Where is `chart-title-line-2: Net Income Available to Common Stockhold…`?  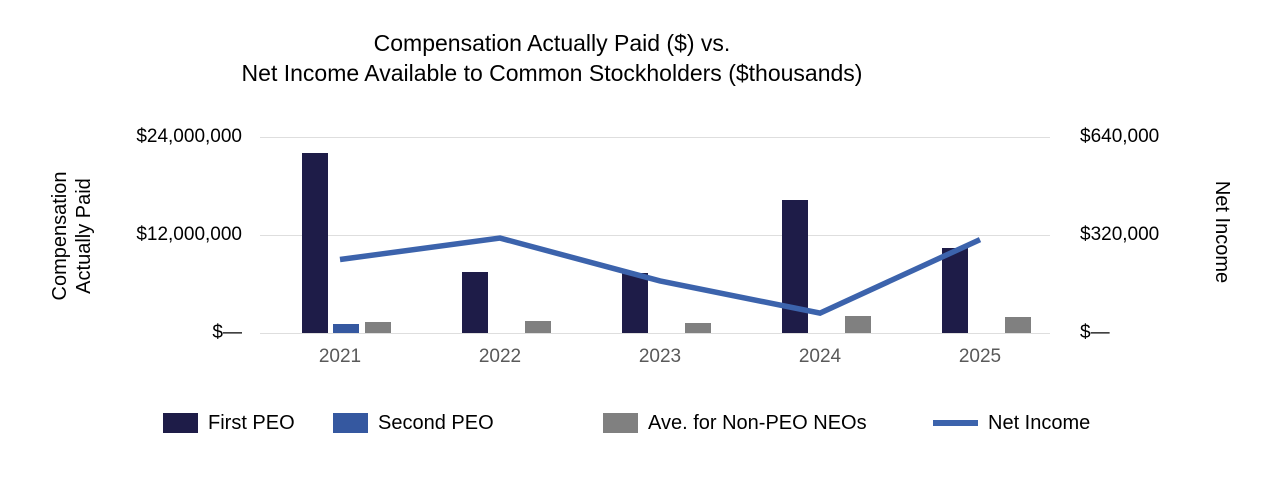 chart-title-line-2: Net Income Available to Common Stockhold… is located at coordinates (552, 73).